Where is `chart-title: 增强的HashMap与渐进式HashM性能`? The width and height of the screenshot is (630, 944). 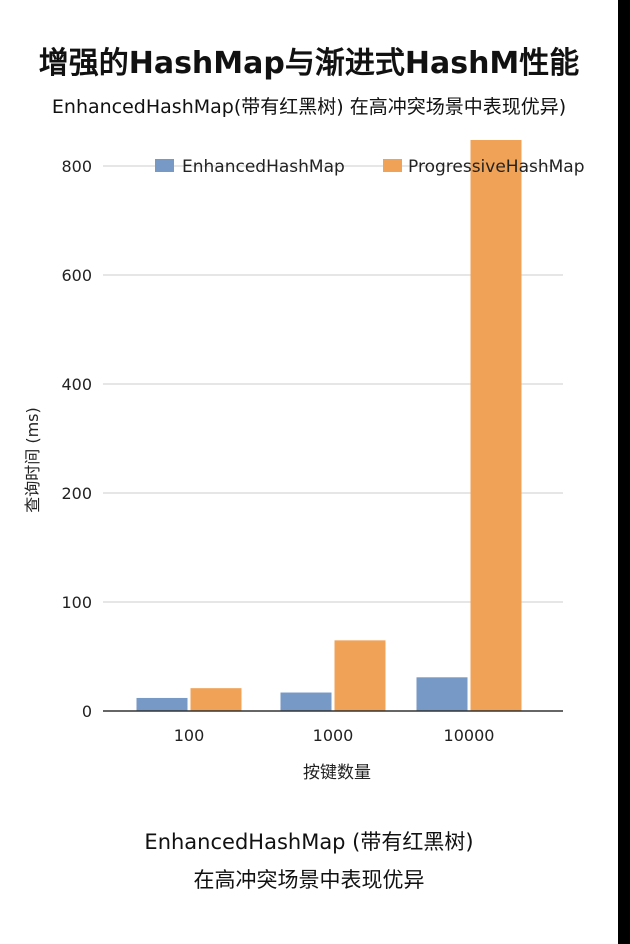 chart-title: 增强的HashMap与渐进式HashM性能 is located at coordinates (309, 63).